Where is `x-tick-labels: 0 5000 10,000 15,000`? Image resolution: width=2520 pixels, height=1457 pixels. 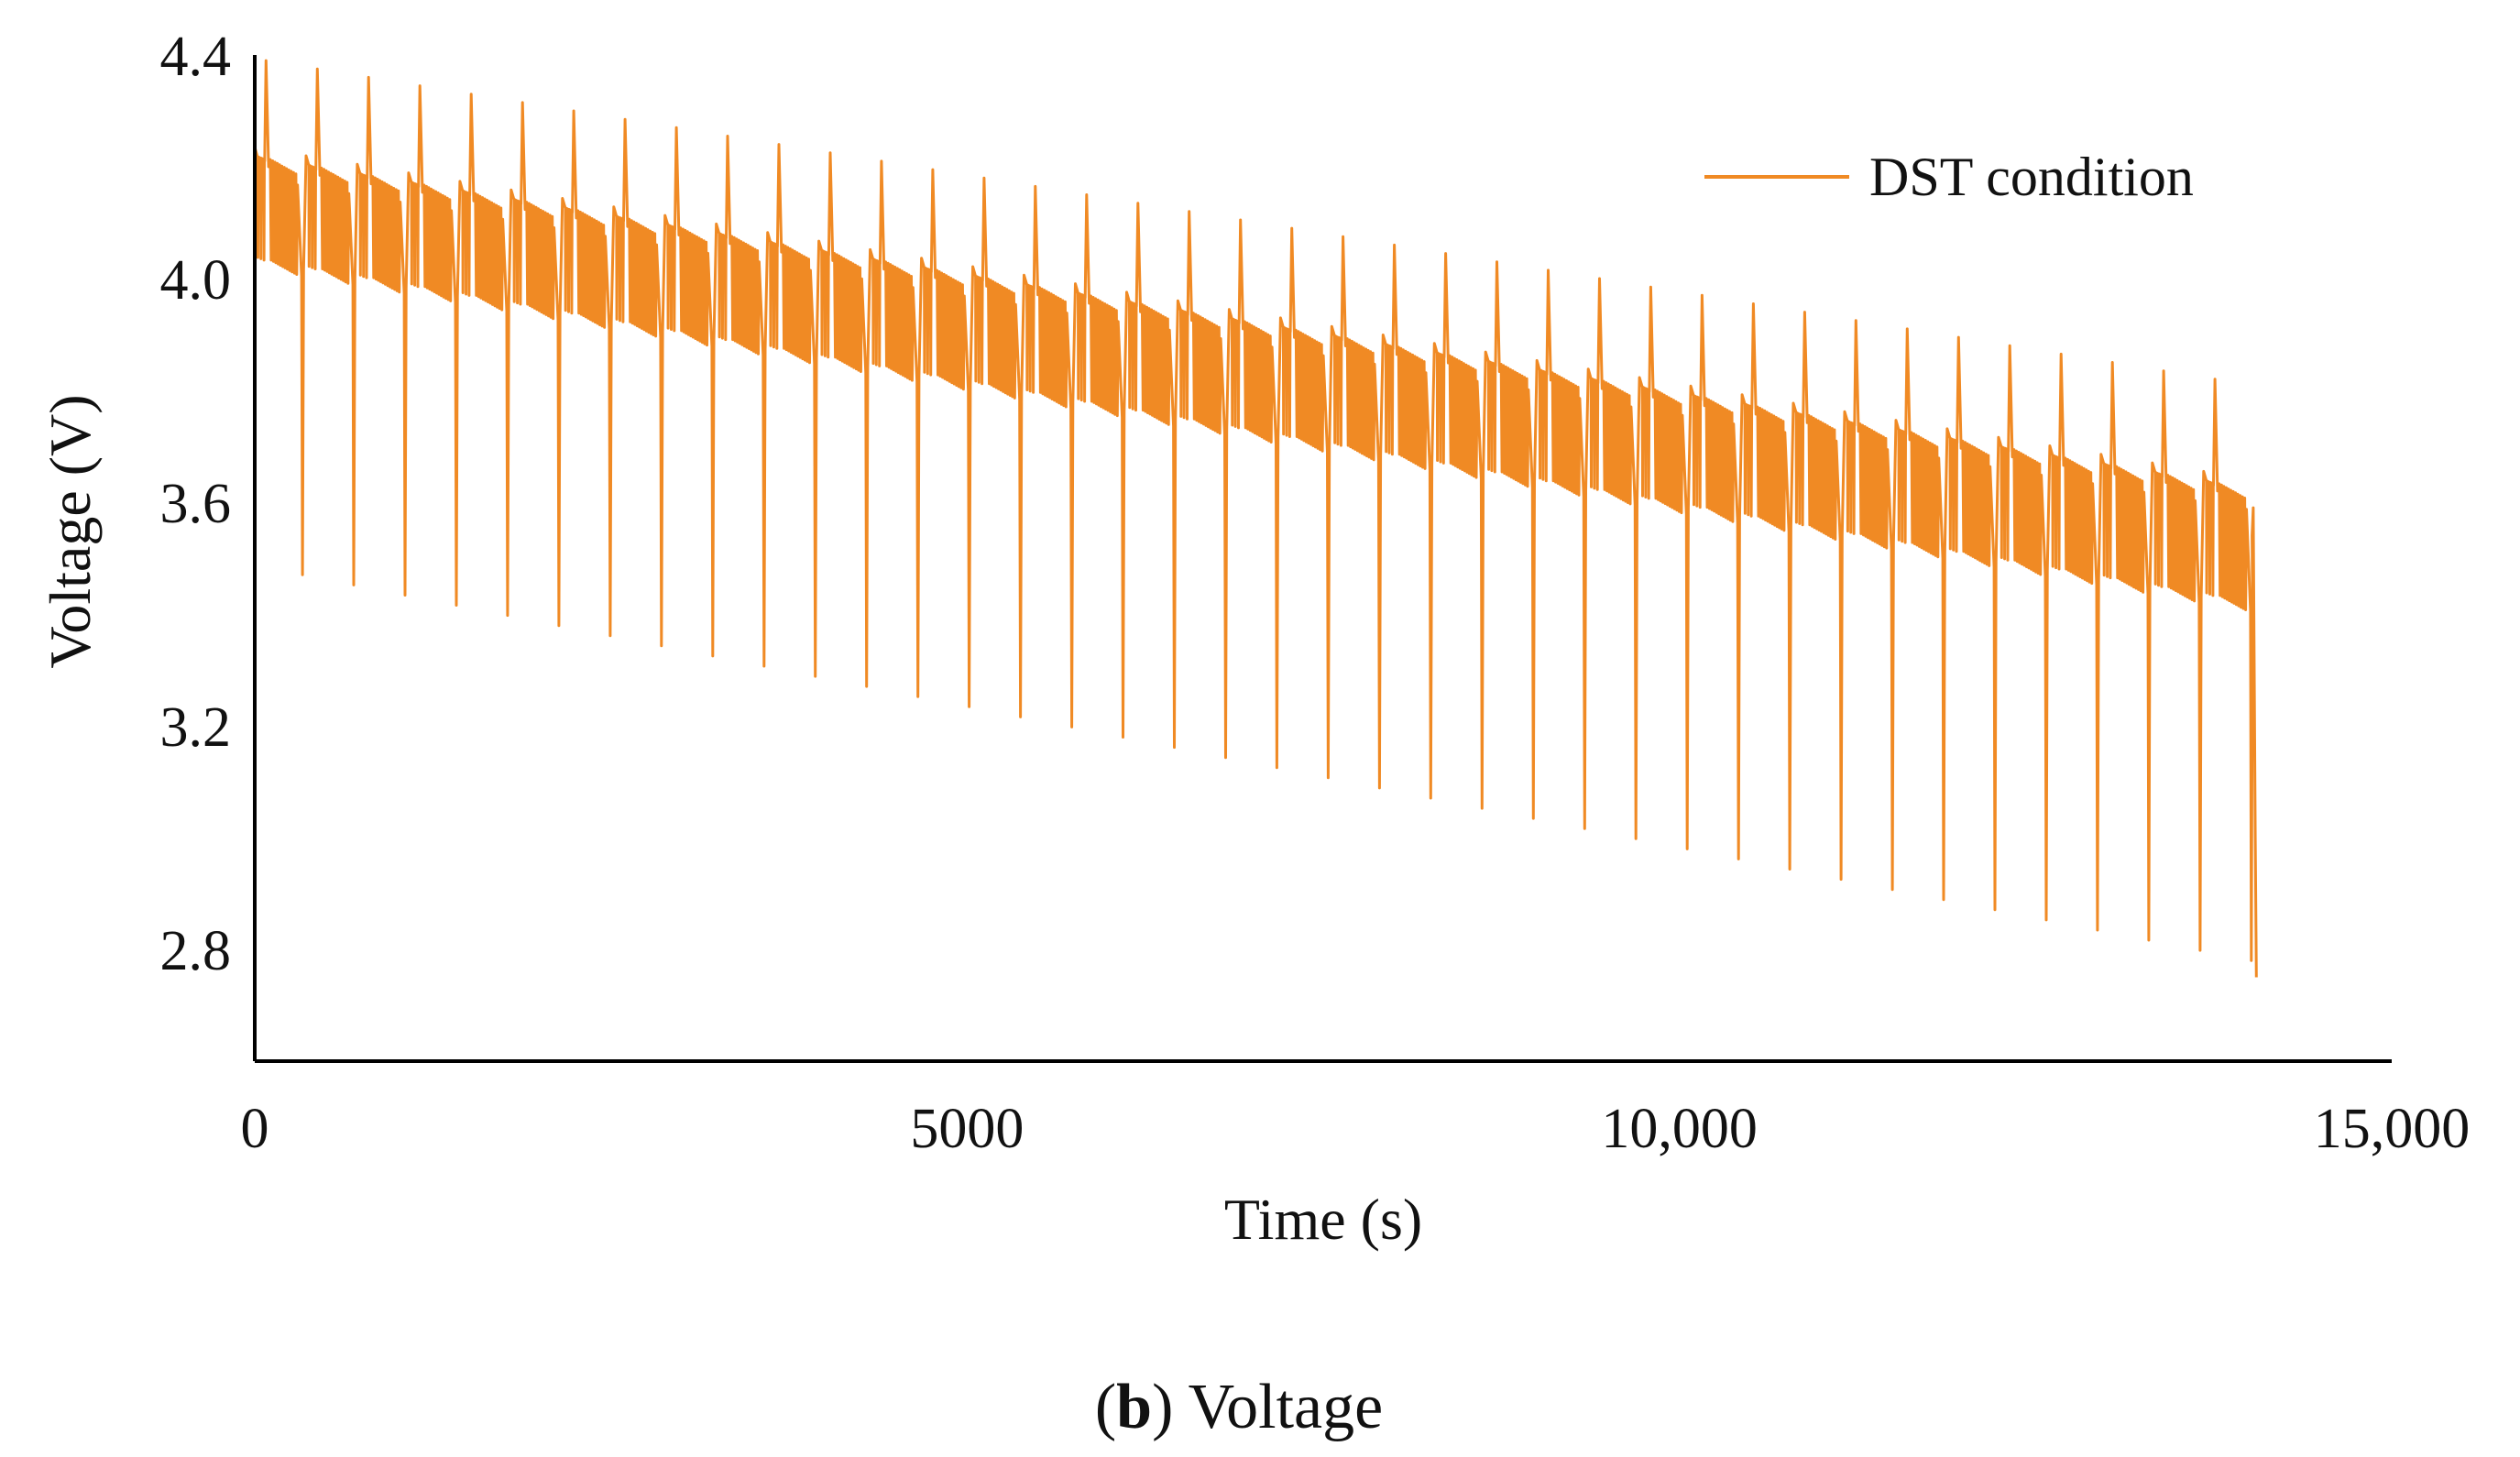
x-tick-labels: 0 5000 10,000 15,000 is located at coordinates (1356, 1129).